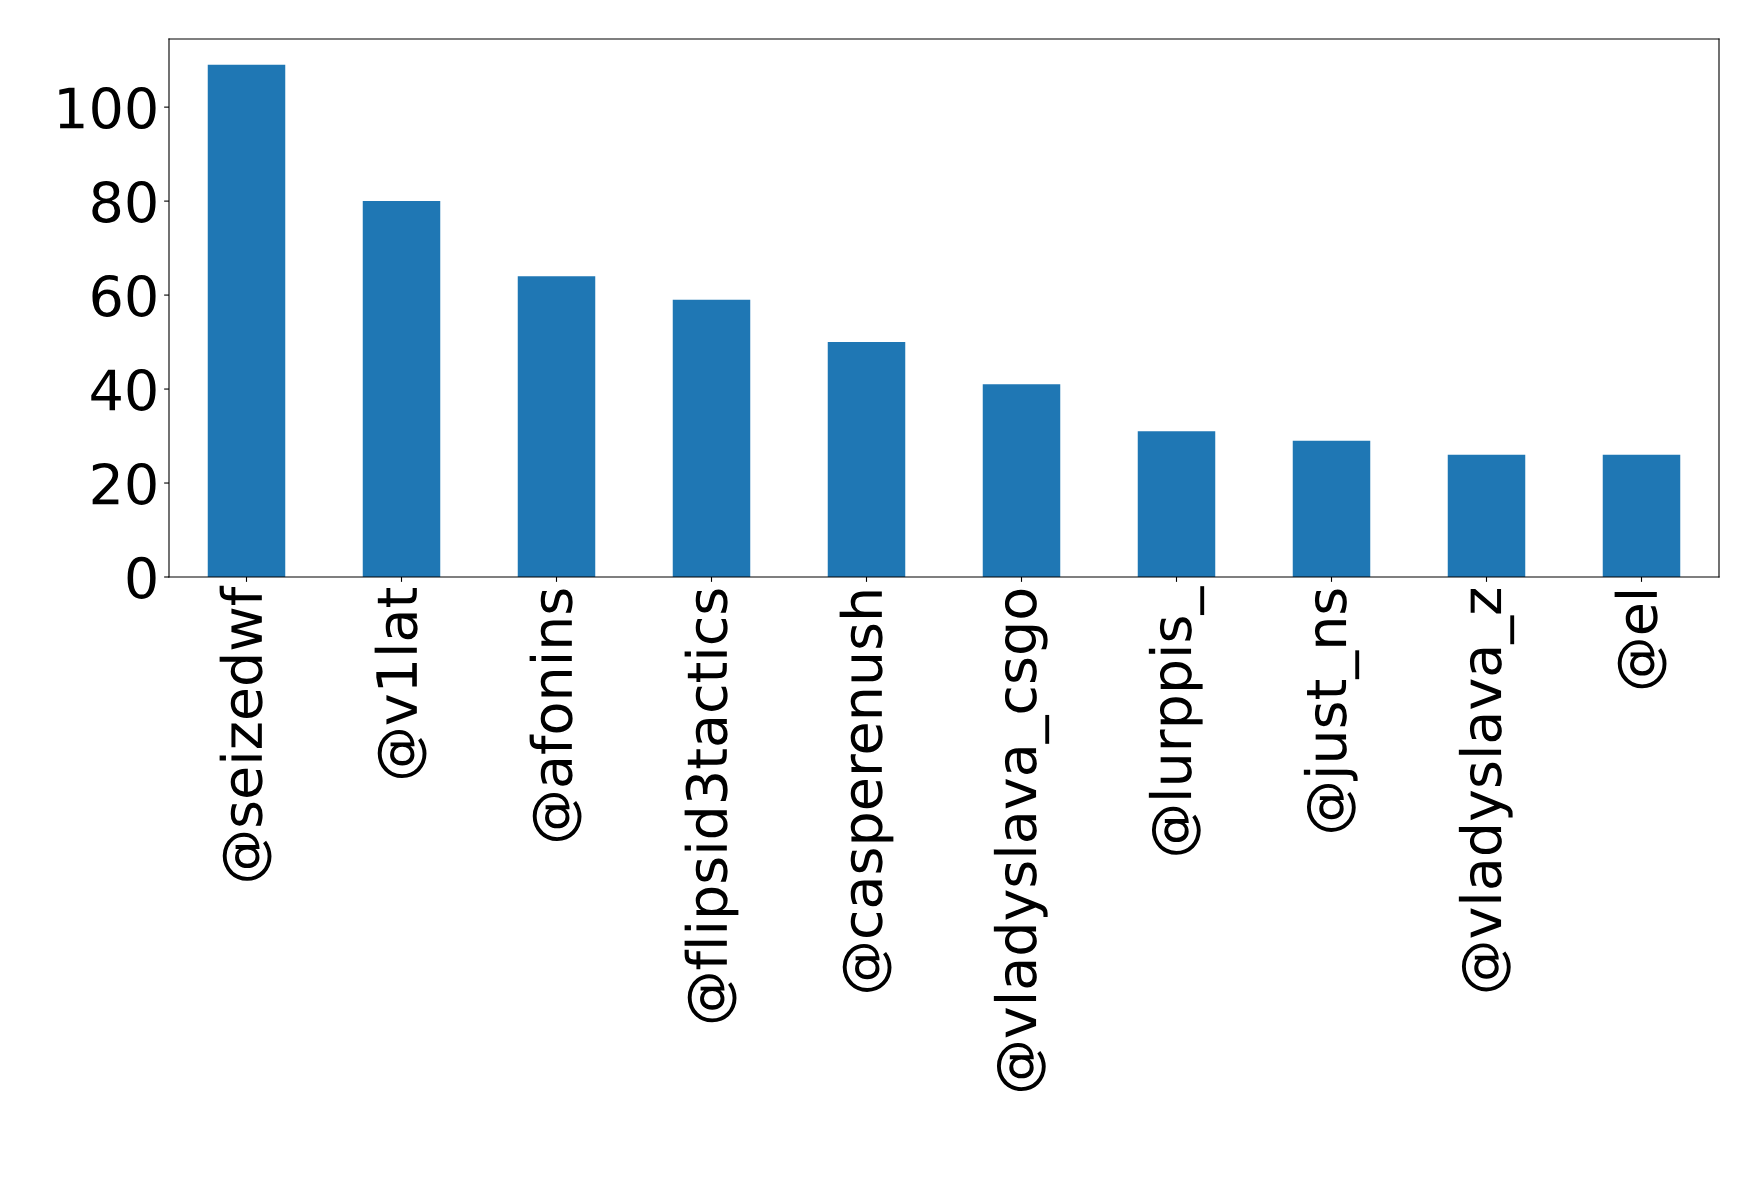 The image size is (1758, 1199). I want to click on y-tick-label: 0, so click(141, 577).